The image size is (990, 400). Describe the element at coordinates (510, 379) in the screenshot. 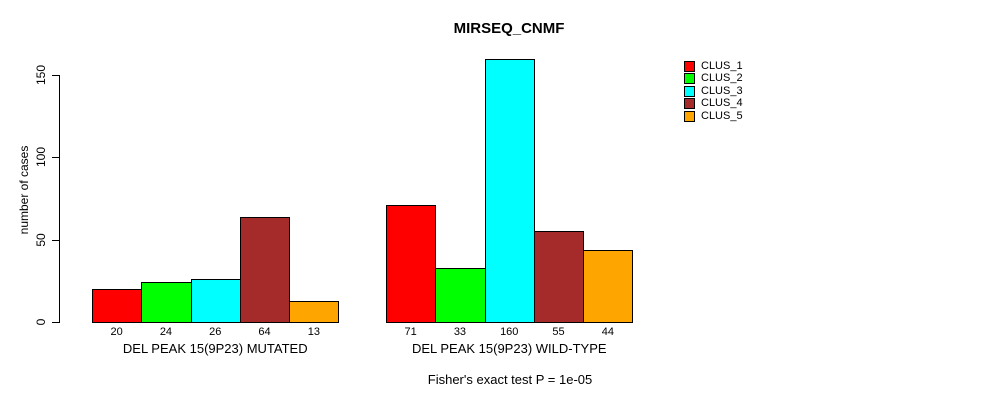

I see `footer-annotation: Fisher's exact test P = 1e-05` at that location.